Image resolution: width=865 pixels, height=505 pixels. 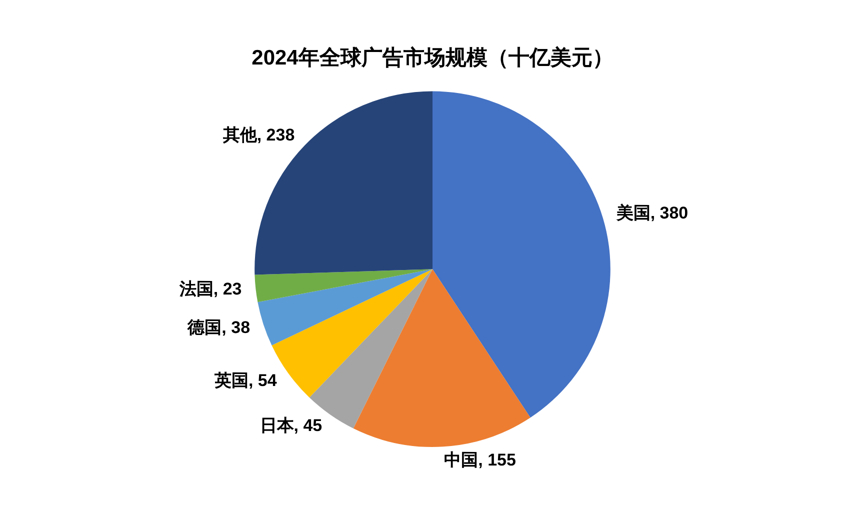 I want to click on slice-label: 日本, so click(x=277, y=425).